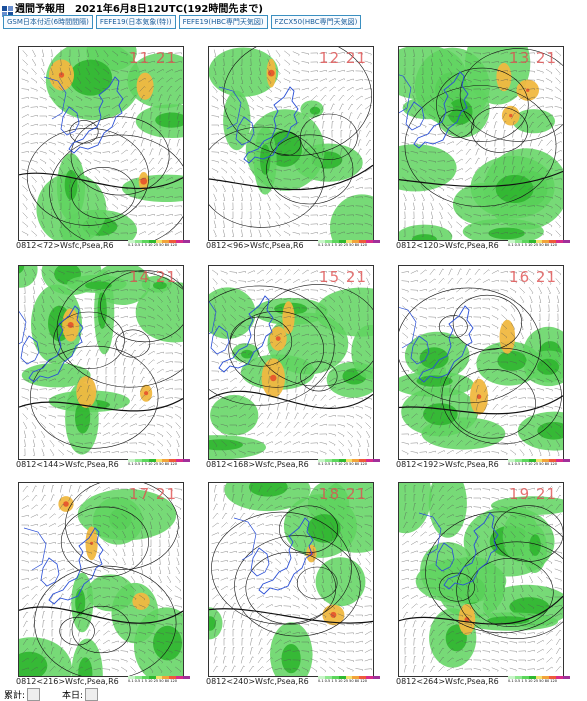  I want to click on weather-map: 18 21, so click(291, 579).